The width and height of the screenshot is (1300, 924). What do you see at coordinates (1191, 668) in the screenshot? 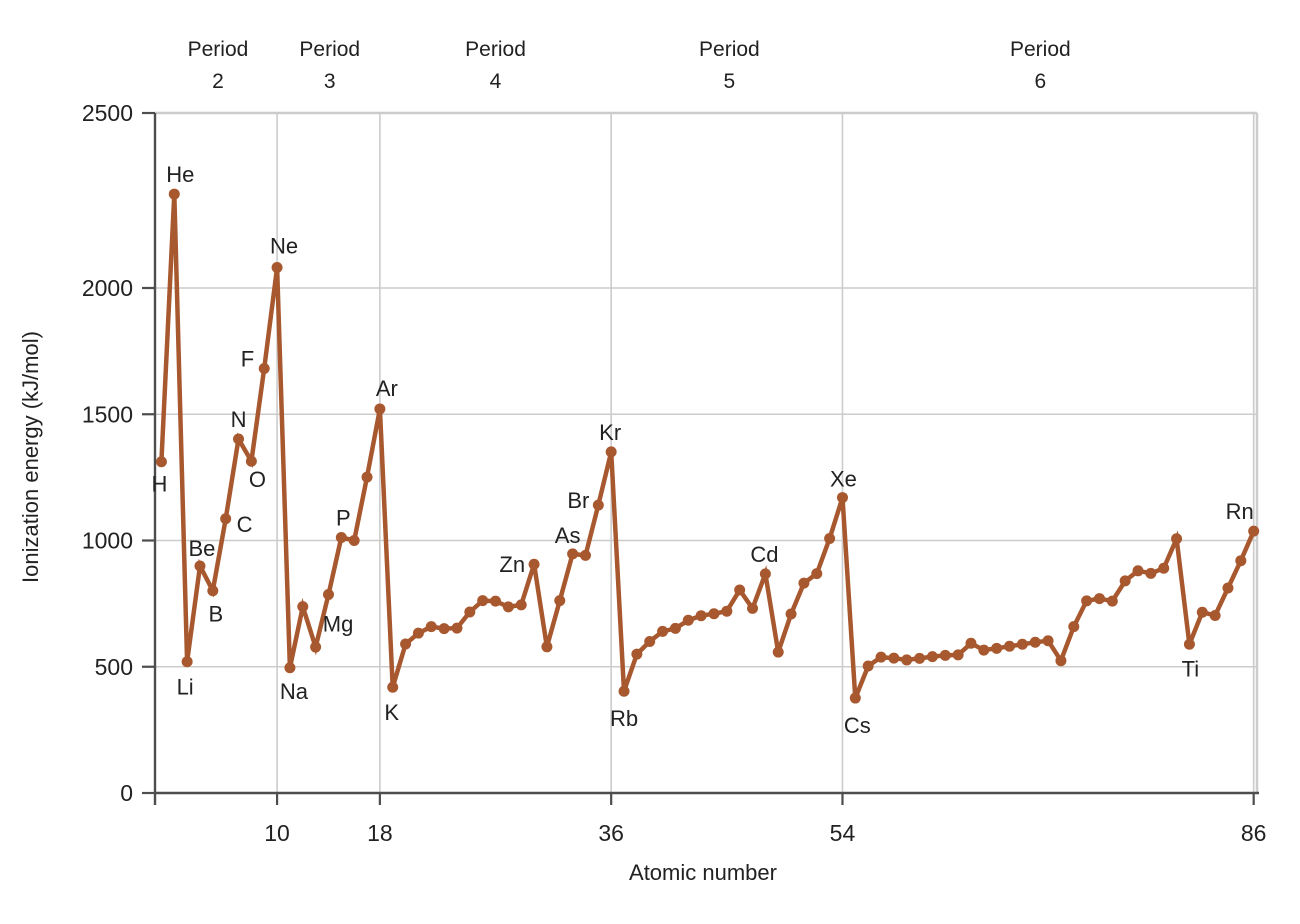
I see `element-label: Ti` at bounding box center [1191, 668].